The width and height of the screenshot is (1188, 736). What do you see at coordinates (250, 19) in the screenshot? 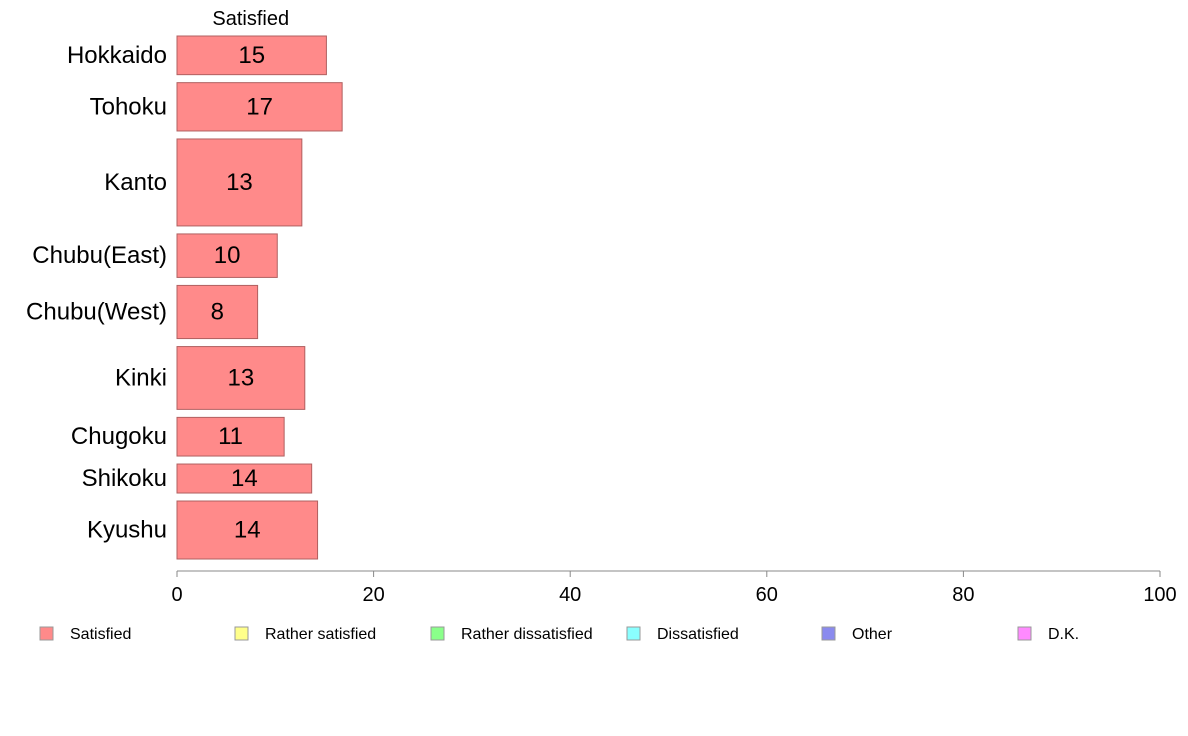
I see `column-header: Satisfied` at bounding box center [250, 19].